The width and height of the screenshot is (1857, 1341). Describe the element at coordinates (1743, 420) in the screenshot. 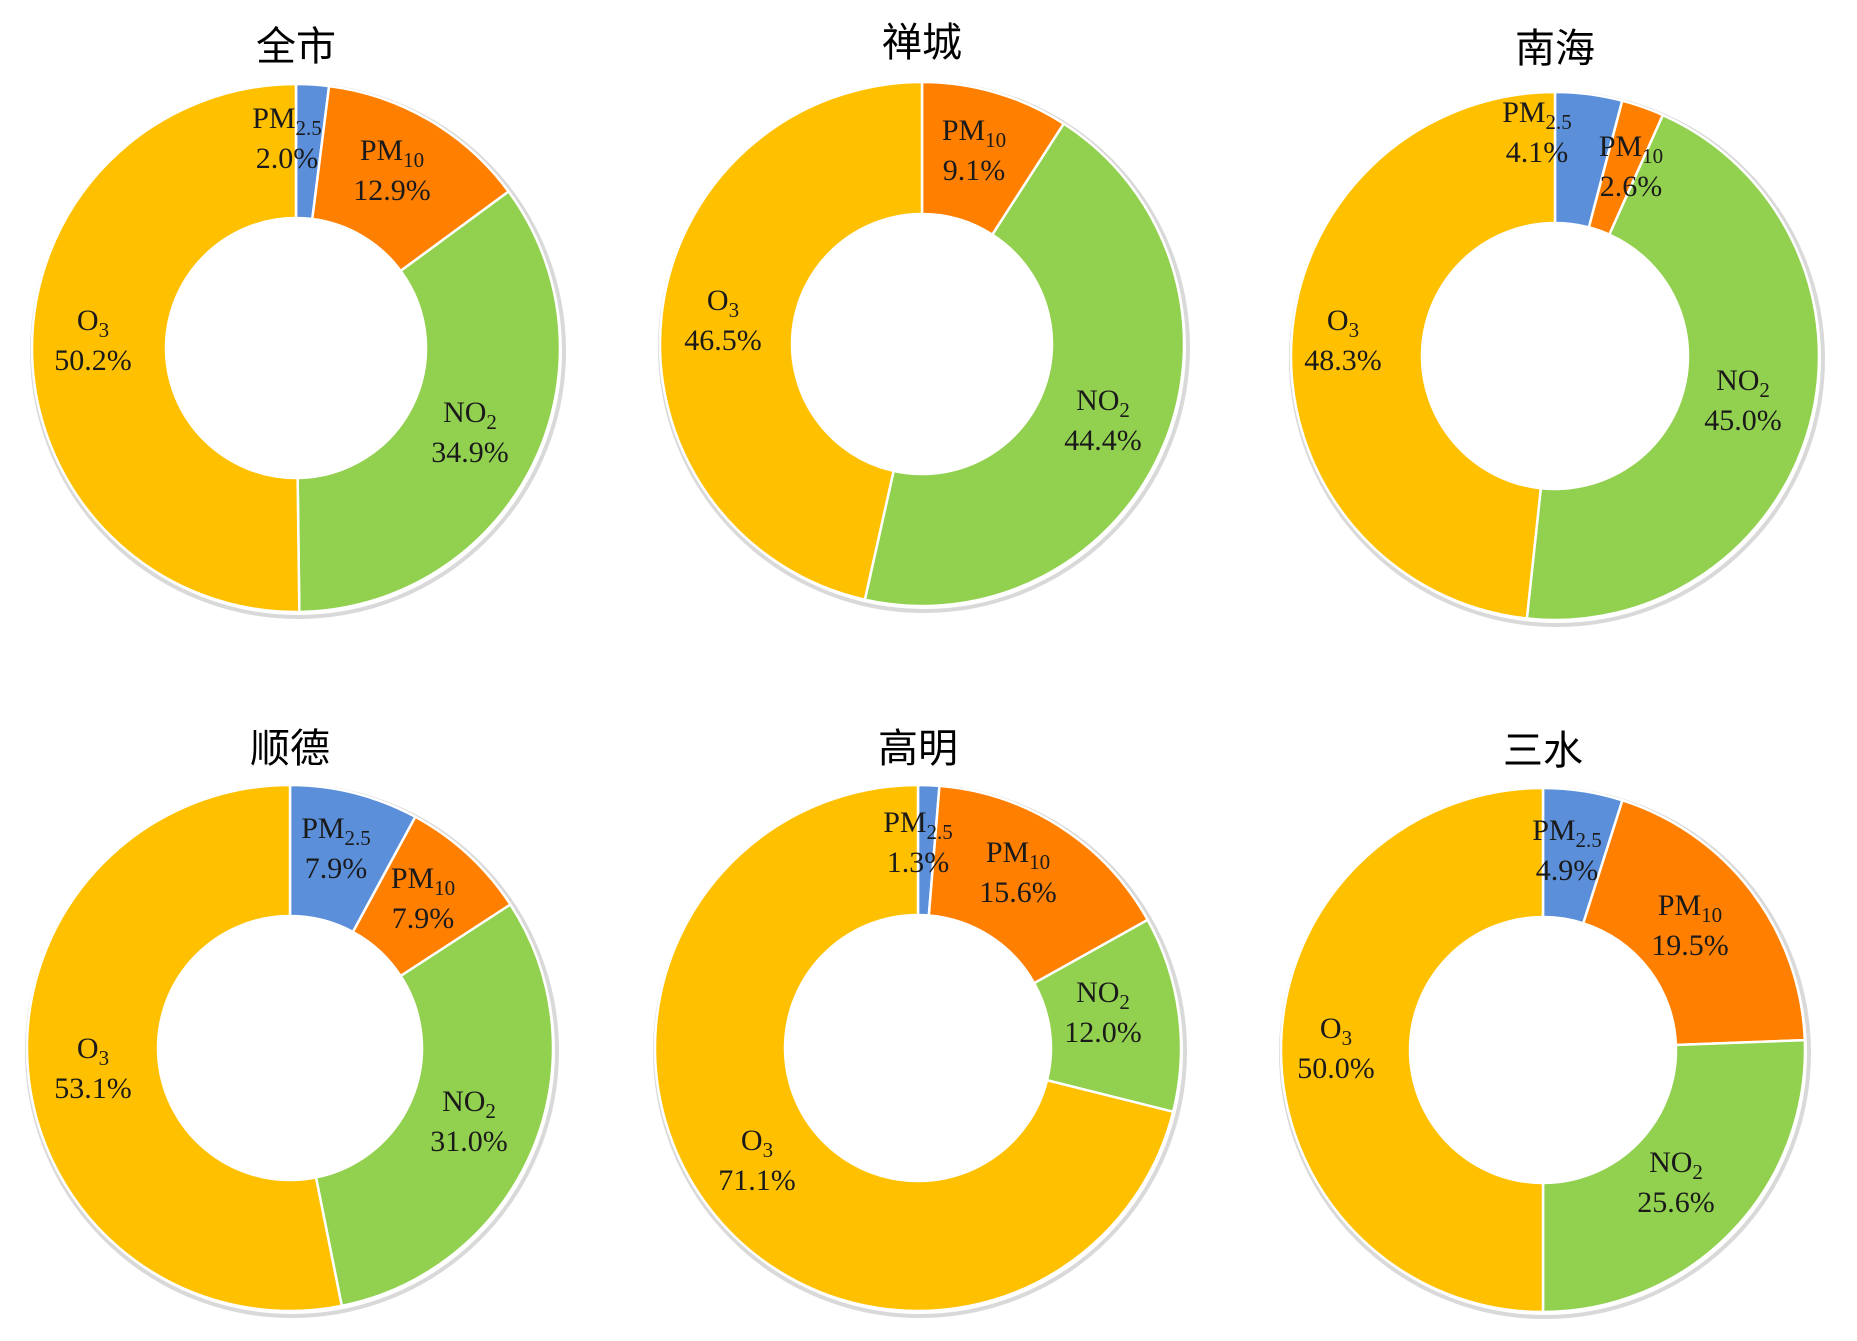

I see `slice-value-label: 45.0%` at that location.